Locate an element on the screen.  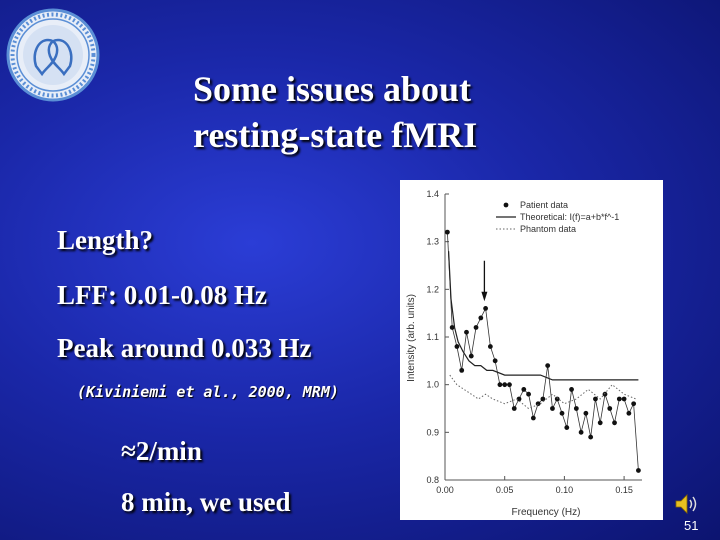
y-tick-label: 1.1 is located at coordinates (432, 337).